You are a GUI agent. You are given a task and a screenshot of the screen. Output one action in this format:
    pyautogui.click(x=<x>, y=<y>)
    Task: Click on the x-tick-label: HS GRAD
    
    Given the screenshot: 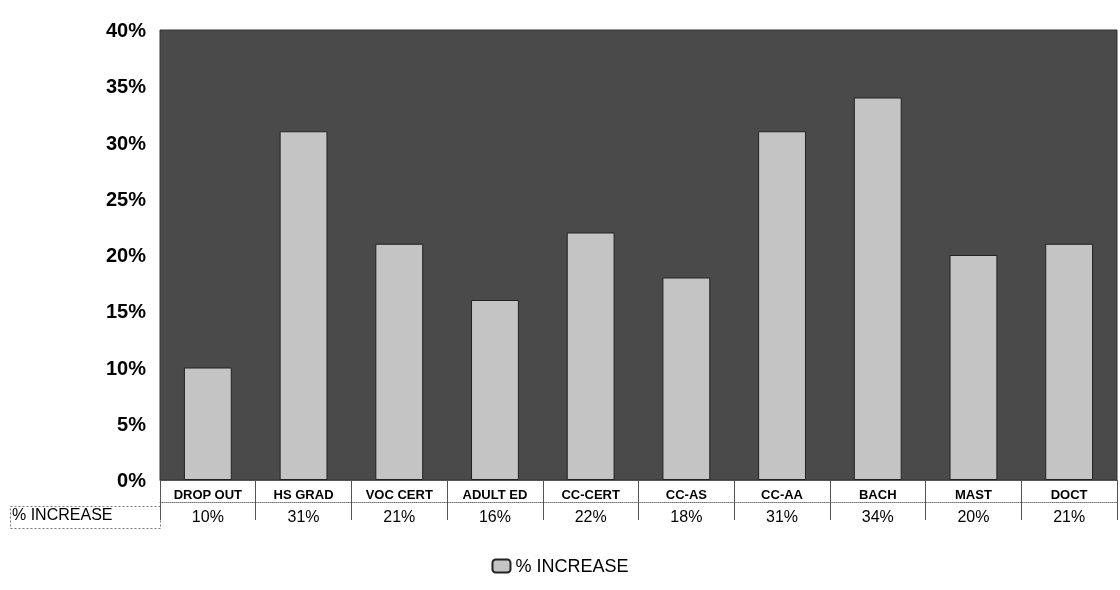 What is the action you would take?
    pyautogui.click(x=303, y=494)
    